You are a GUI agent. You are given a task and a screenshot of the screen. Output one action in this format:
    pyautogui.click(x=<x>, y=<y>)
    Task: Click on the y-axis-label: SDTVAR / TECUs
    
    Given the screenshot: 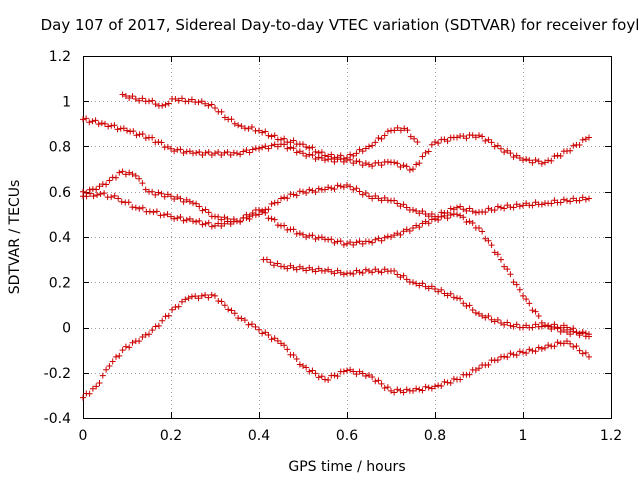 What is the action you would take?
    pyautogui.click(x=15, y=237)
    